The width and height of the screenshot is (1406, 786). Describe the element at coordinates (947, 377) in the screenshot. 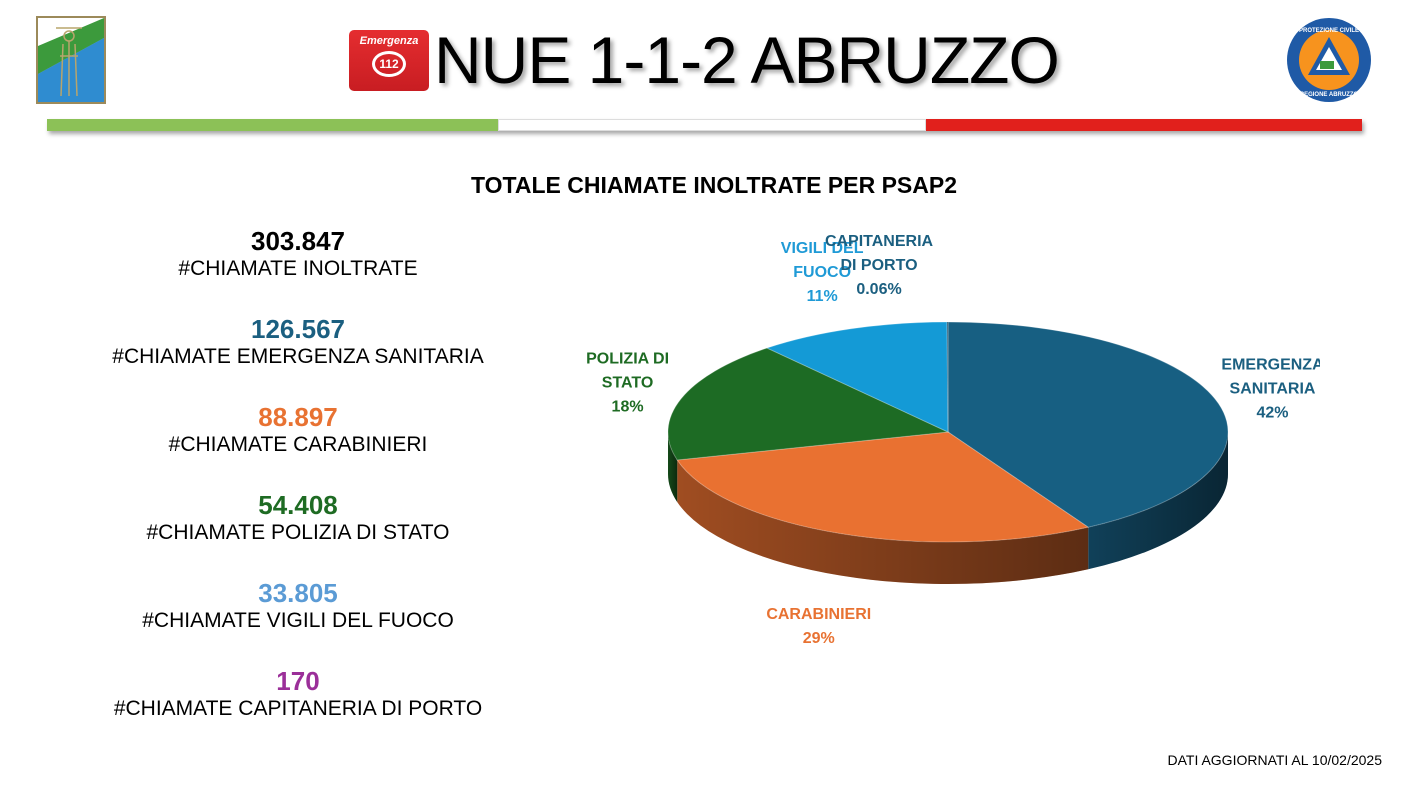

I see `pie-slice-capitaneria-di-porto` at that location.